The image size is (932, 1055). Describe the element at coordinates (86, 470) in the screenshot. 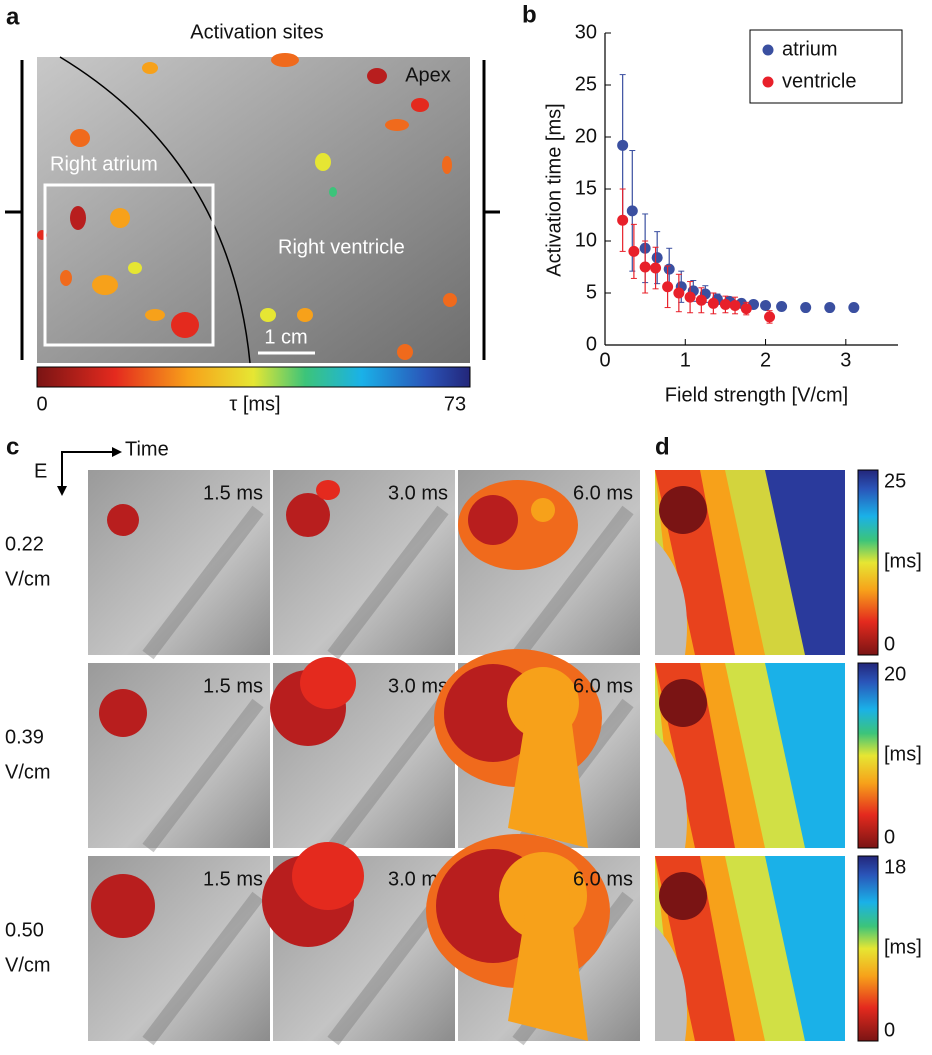

I see `axes-arrow` at that location.